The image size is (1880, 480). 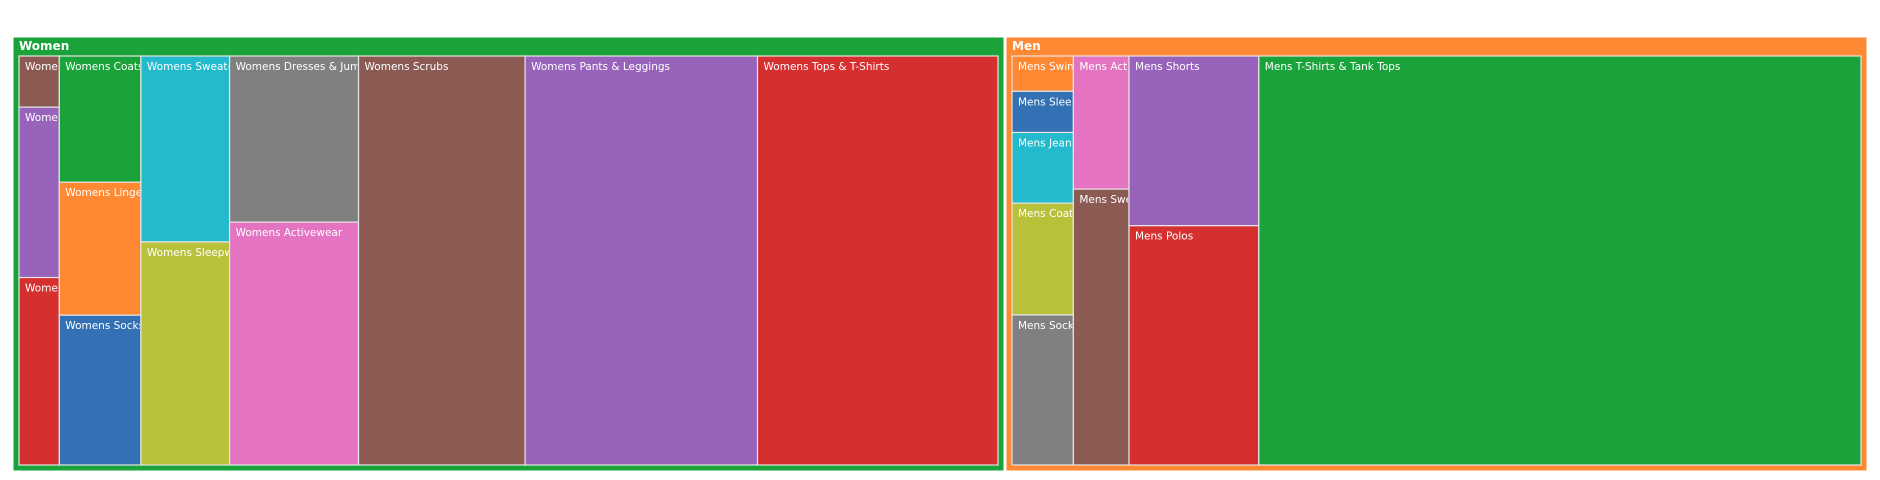 I want to click on tile-label-mens-swimwear: Mens Swimwear, so click(x=1061, y=67).